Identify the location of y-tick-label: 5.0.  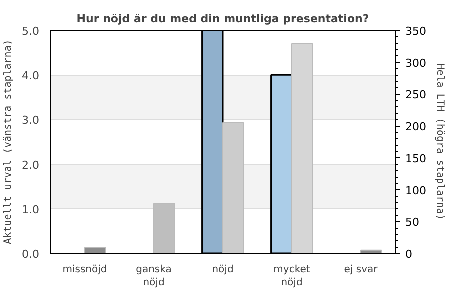
(31, 31).